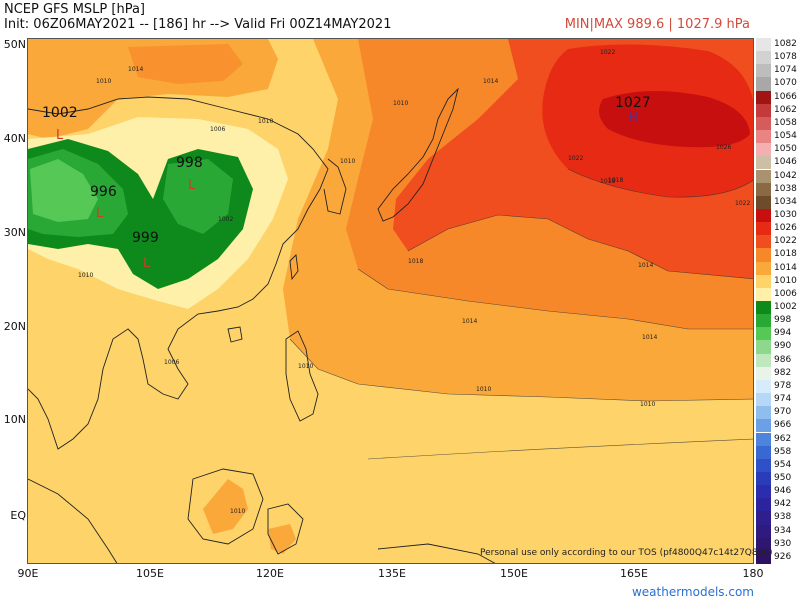 Image resolution: width=800 pixels, height=600 pixels. I want to click on lat-label-50n: 50N, so click(14, 44).